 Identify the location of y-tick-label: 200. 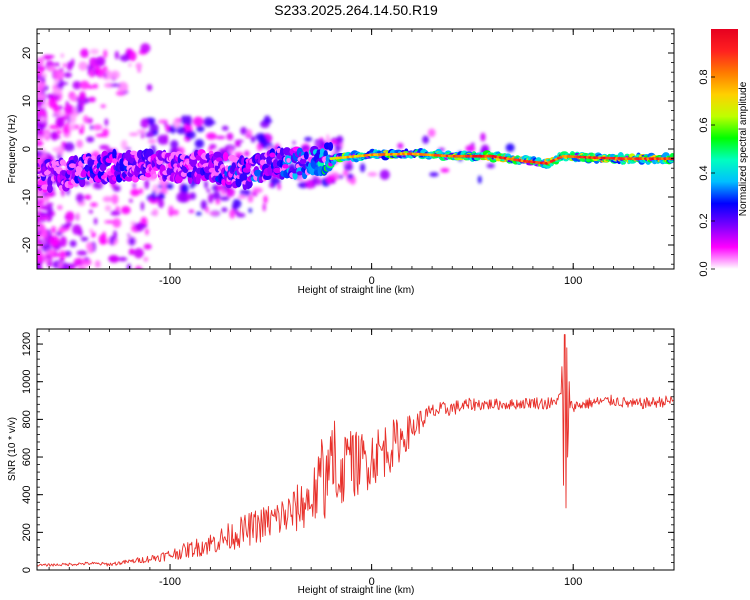
(27, 532).